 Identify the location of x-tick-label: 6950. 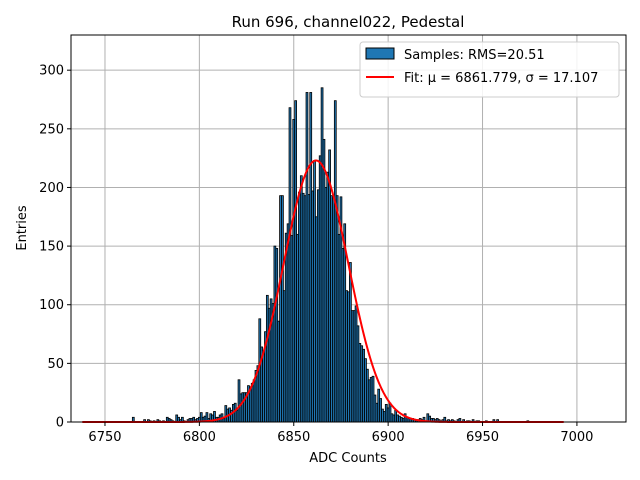
(482, 437).